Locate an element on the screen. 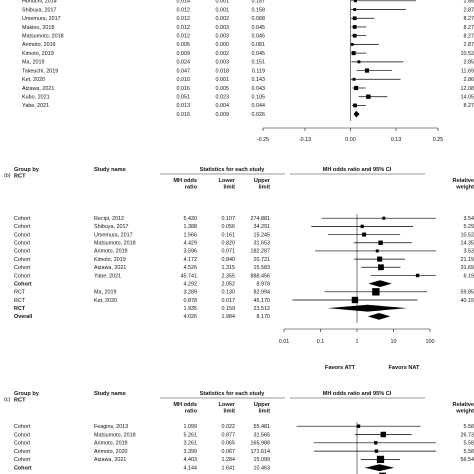 The height and width of the screenshot is (474, 474). panel-c-row-4-lower: 1.284 is located at coordinates (229, 460).